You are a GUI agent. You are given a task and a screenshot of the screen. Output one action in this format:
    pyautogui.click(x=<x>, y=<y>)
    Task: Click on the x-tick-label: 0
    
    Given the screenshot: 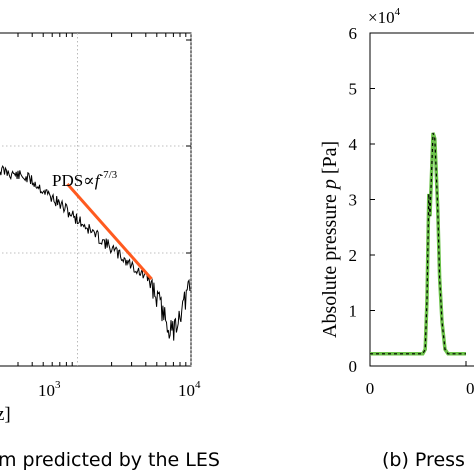 What is the action you would take?
    pyautogui.click(x=370, y=388)
    